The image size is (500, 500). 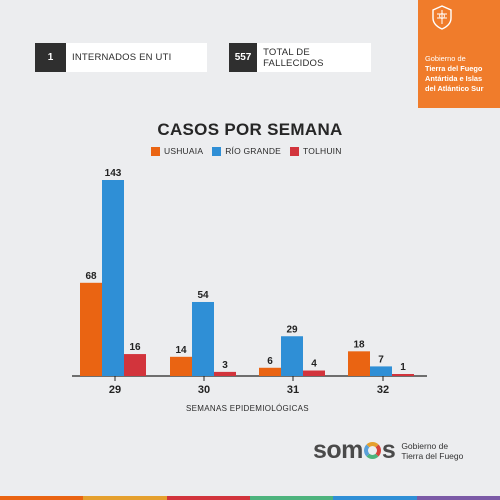 I want to click on stat-value: 557, so click(x=243, y=57).